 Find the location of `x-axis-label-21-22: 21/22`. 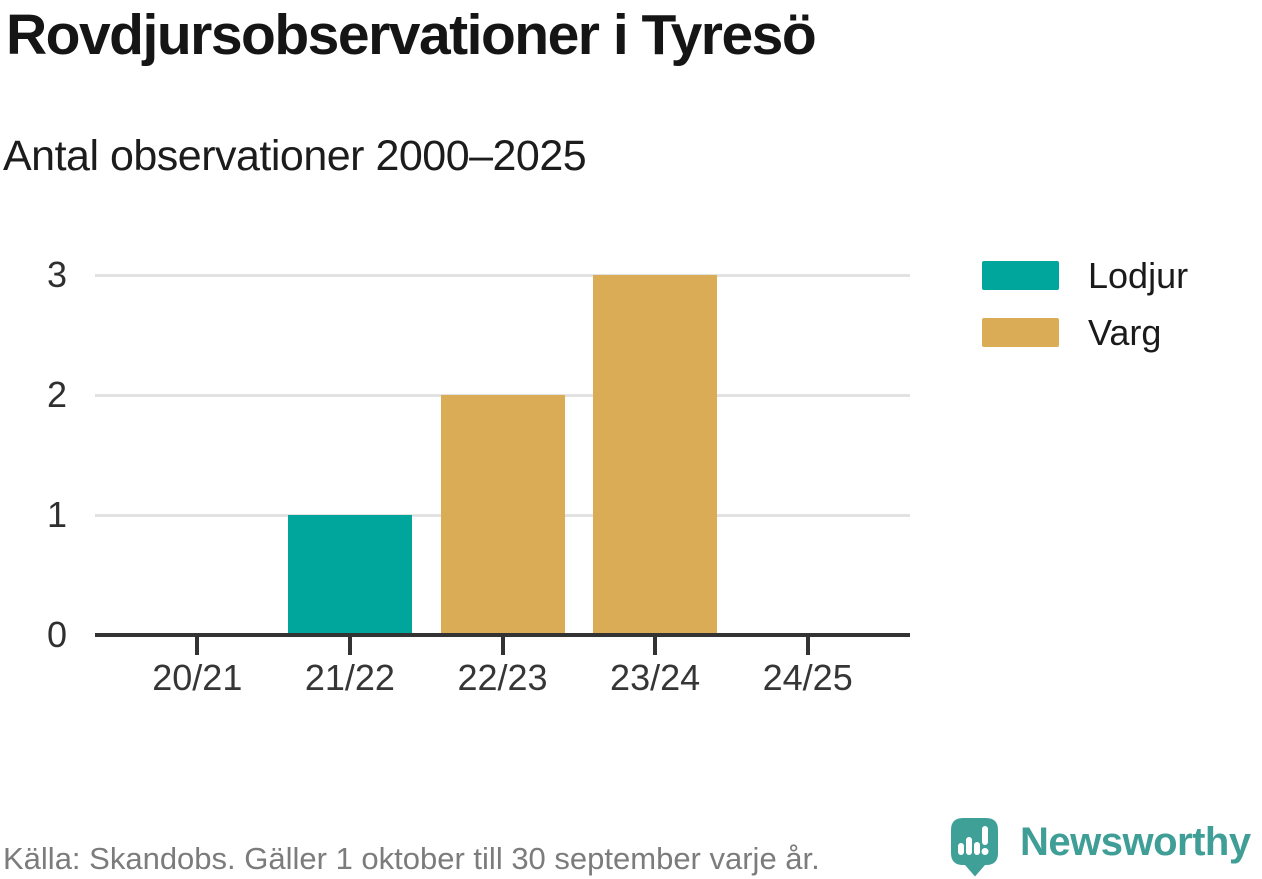

x-axis-label-21-22: 21/22 is located at coordinates (349, 677).